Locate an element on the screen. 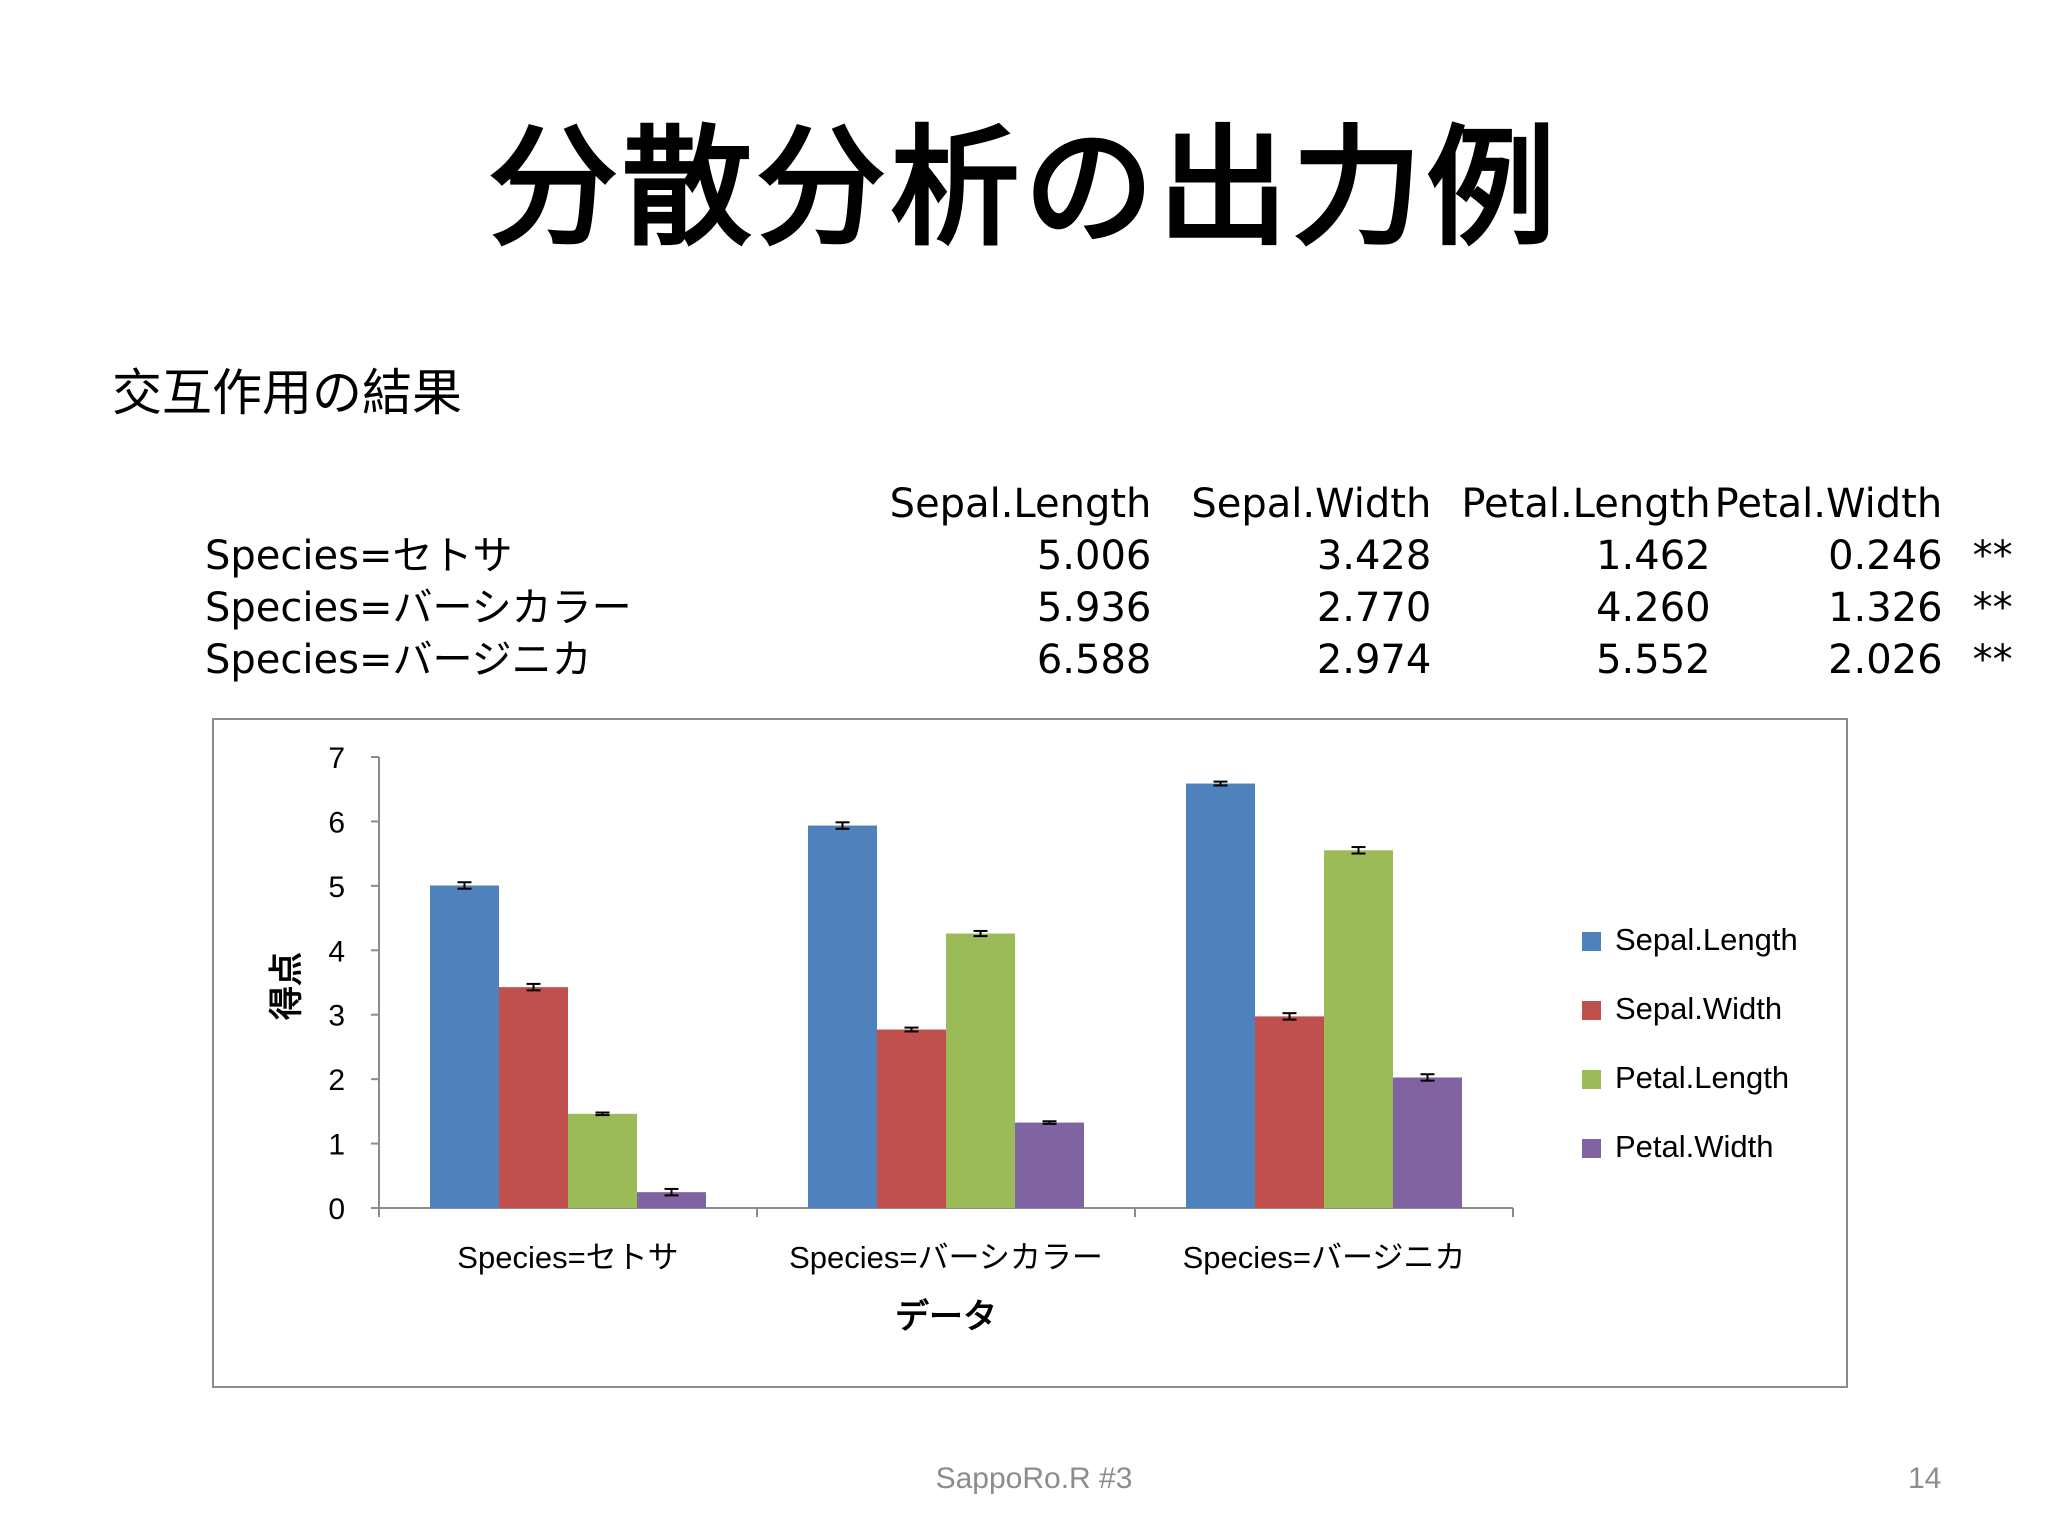 This screenshot has height=1536, width=2048. column-header-sig is located at coordinates (1978, 504).